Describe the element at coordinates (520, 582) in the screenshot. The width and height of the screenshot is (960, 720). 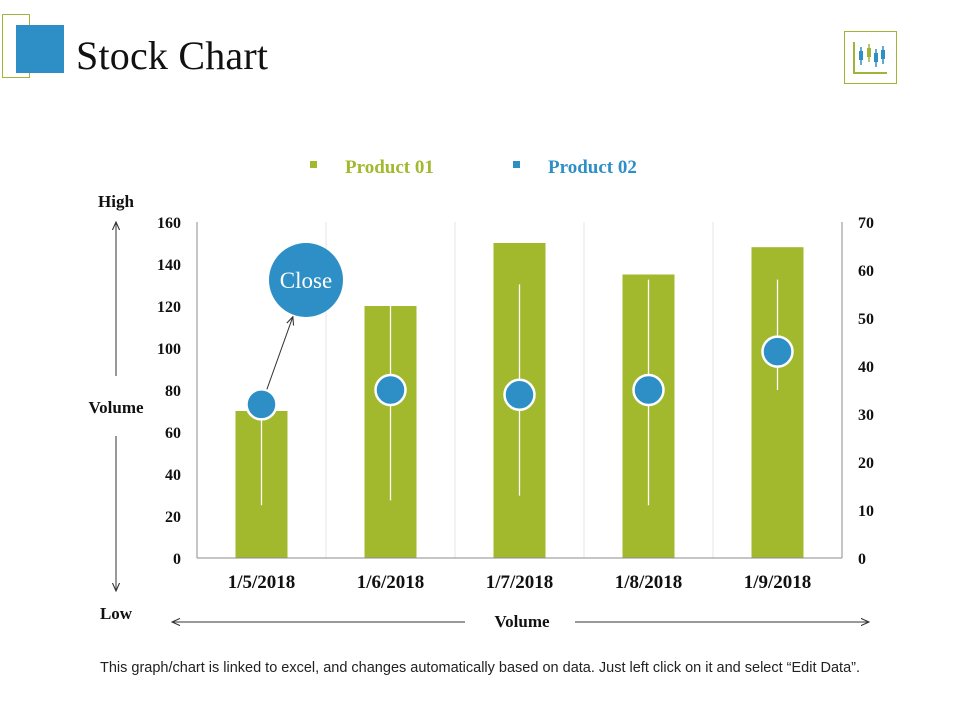
I see `x-axis-category-label: 1/7/2018` at that location.